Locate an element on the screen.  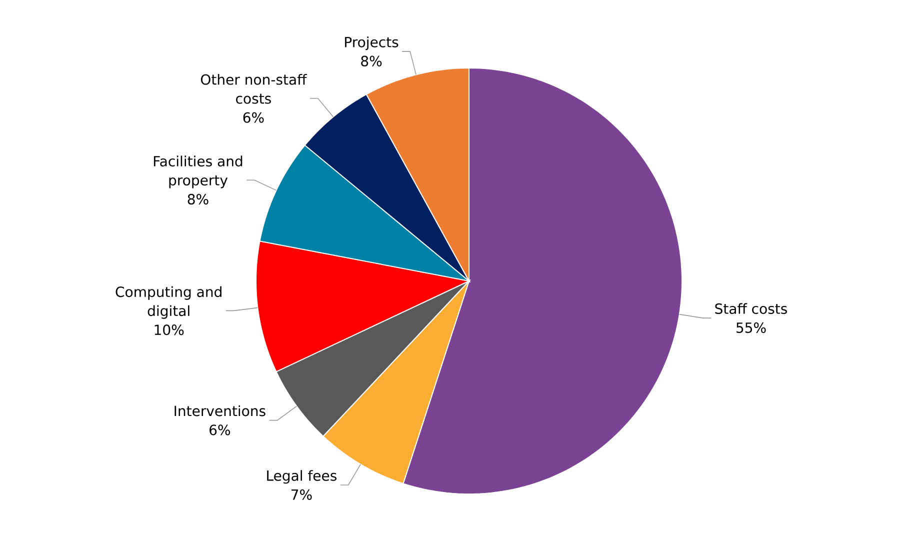
slice-label: Computing and digital is located at coordinates (169, 302).